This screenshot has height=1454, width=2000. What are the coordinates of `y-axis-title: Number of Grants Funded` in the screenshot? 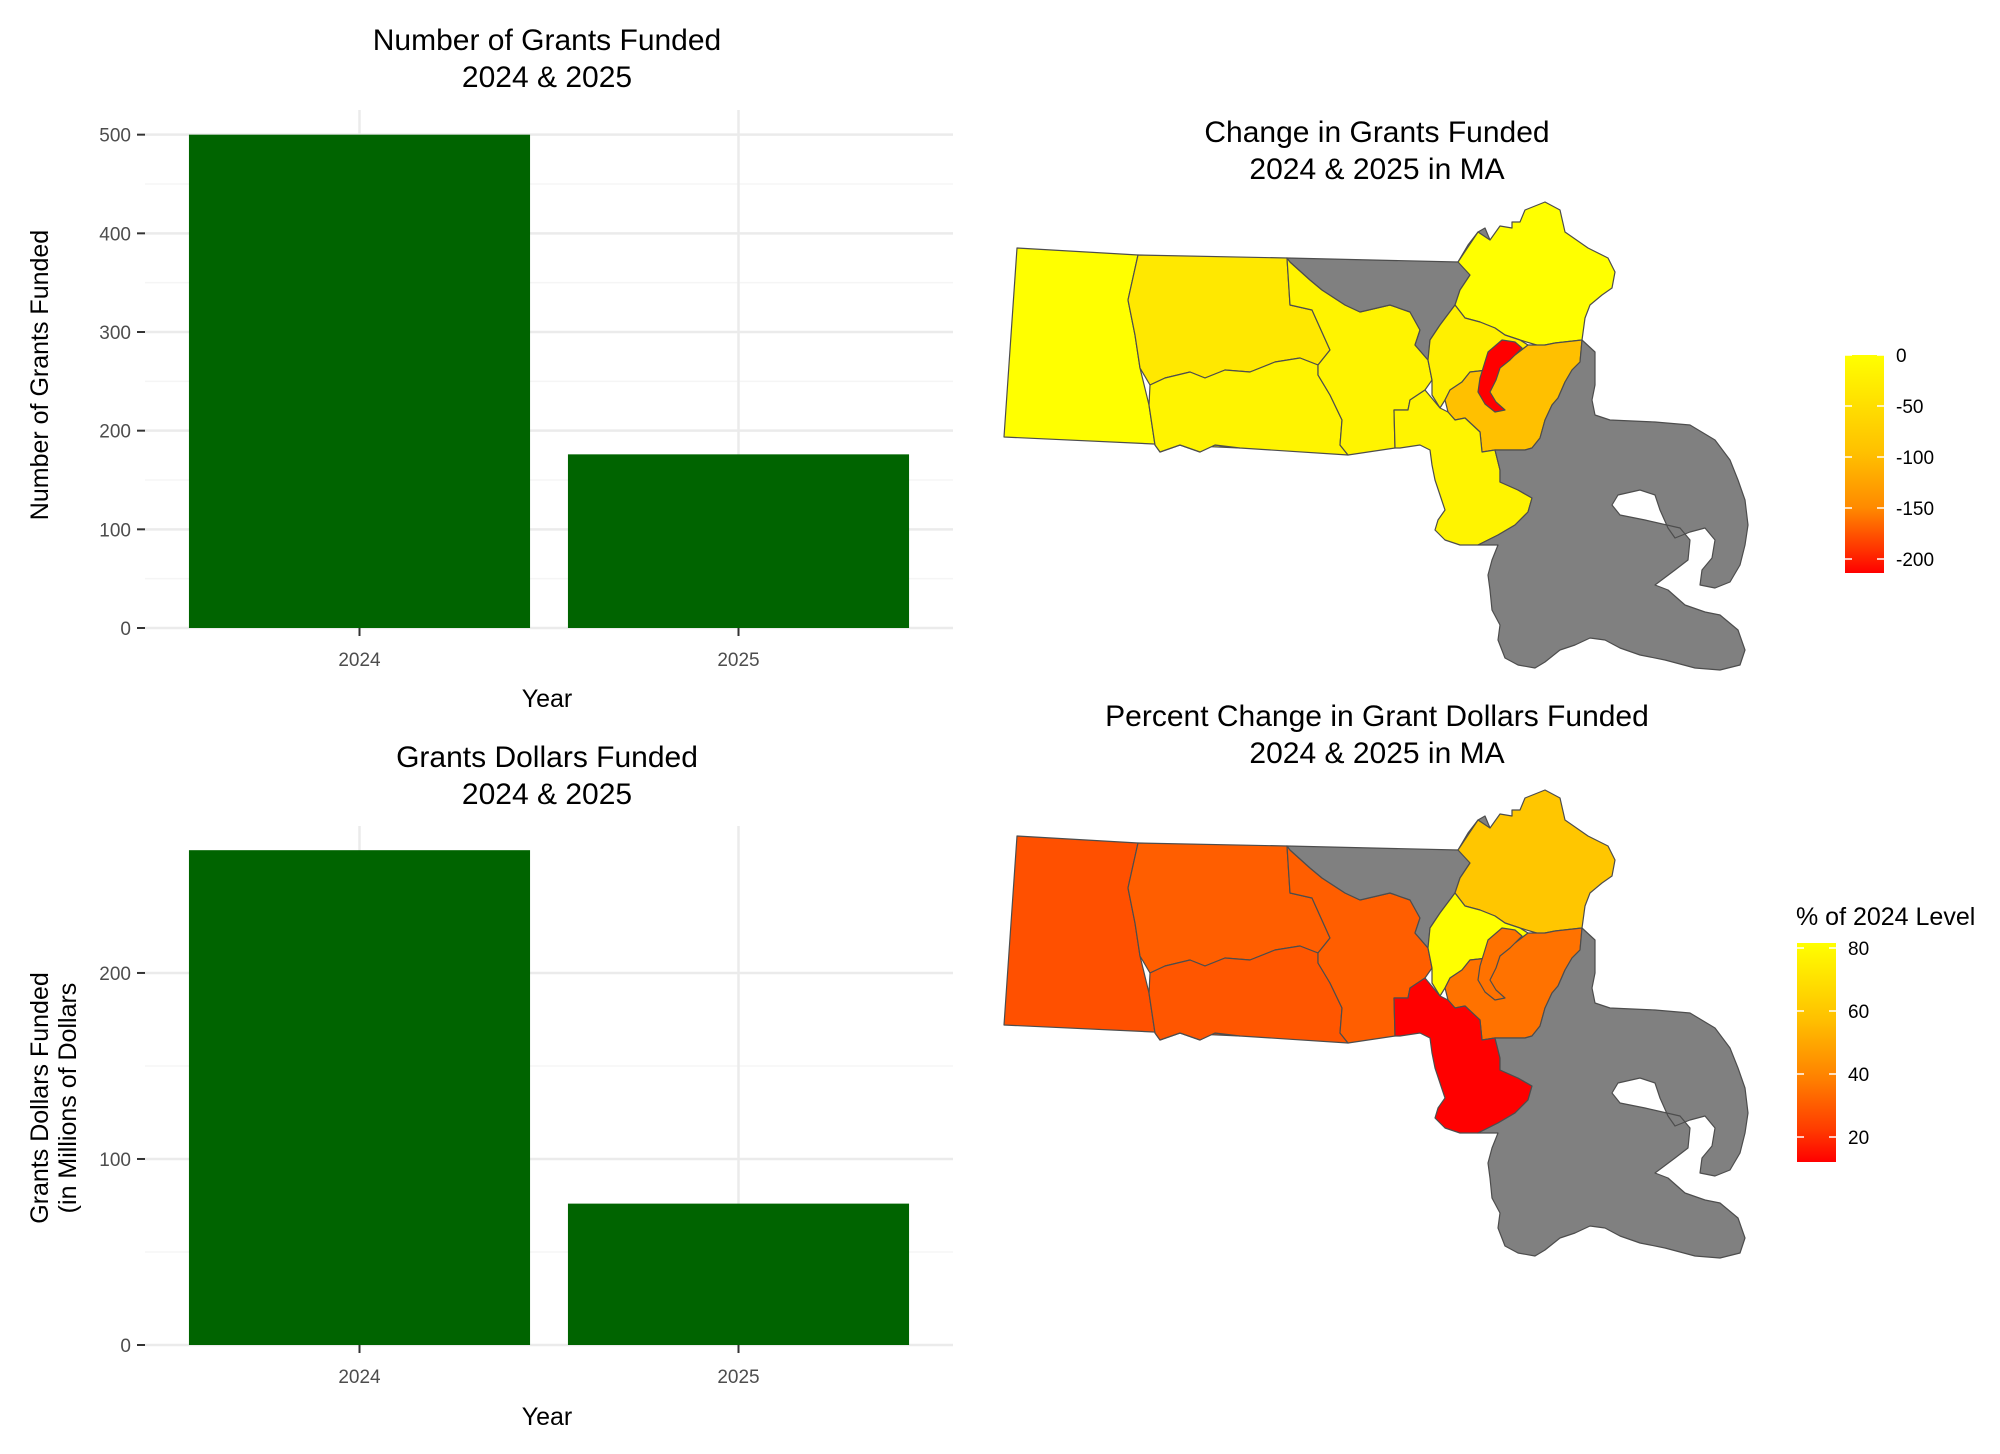 It's located at (40, 375).